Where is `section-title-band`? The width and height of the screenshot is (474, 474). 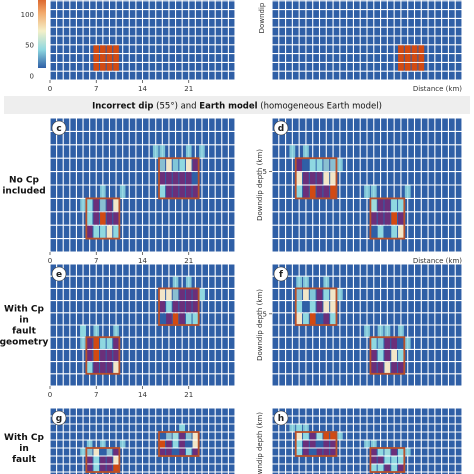 section-title-band is located at coordinates (237, 105).